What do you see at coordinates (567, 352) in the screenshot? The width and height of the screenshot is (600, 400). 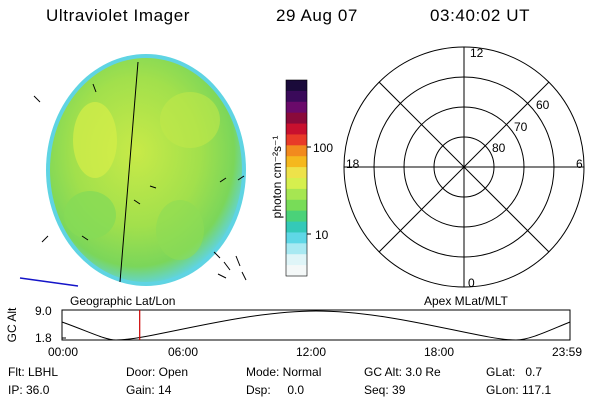 I see `time-tick-2359: 23:59` at bounding box center [567, 352].